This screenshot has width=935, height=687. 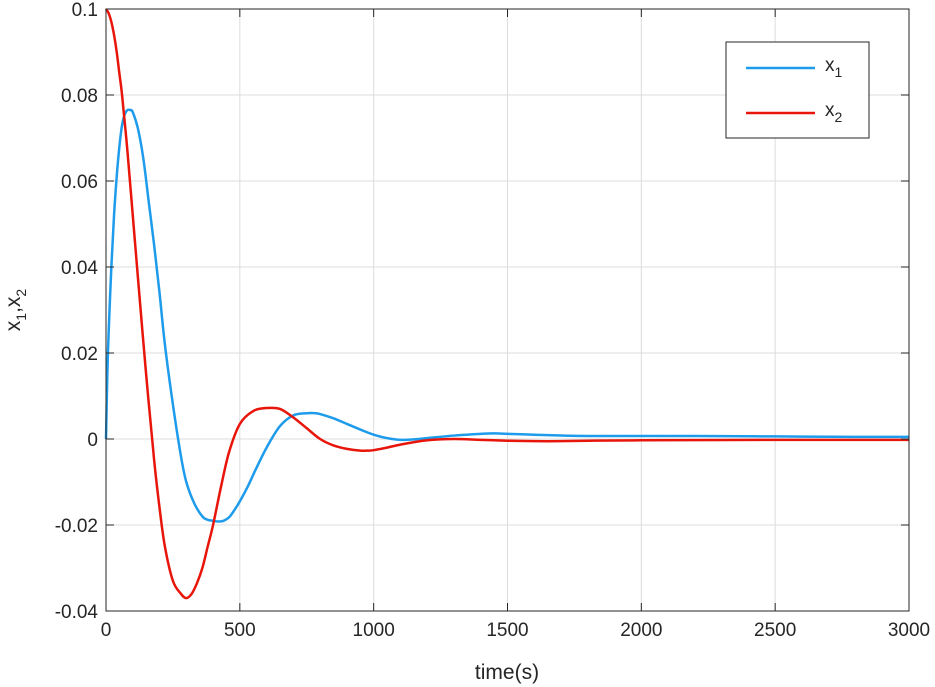 I want to click on y-tick-label: 0.06, so click(x=79, y=182).